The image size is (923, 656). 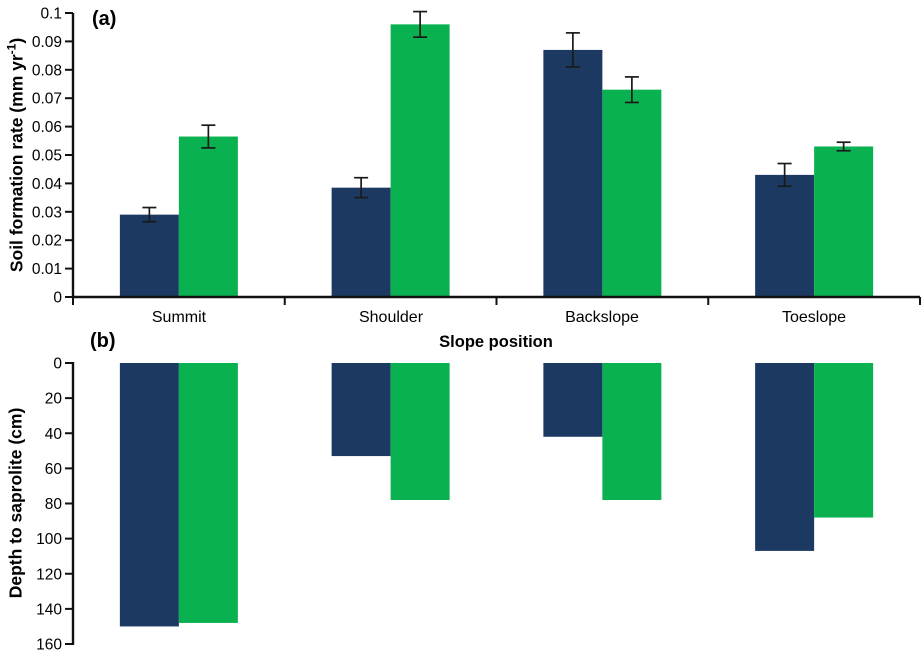 What do you see at coordinates (47, 42) in the screenshot?
I see `tick-label: 0.09` at bounding box center [47, 42].